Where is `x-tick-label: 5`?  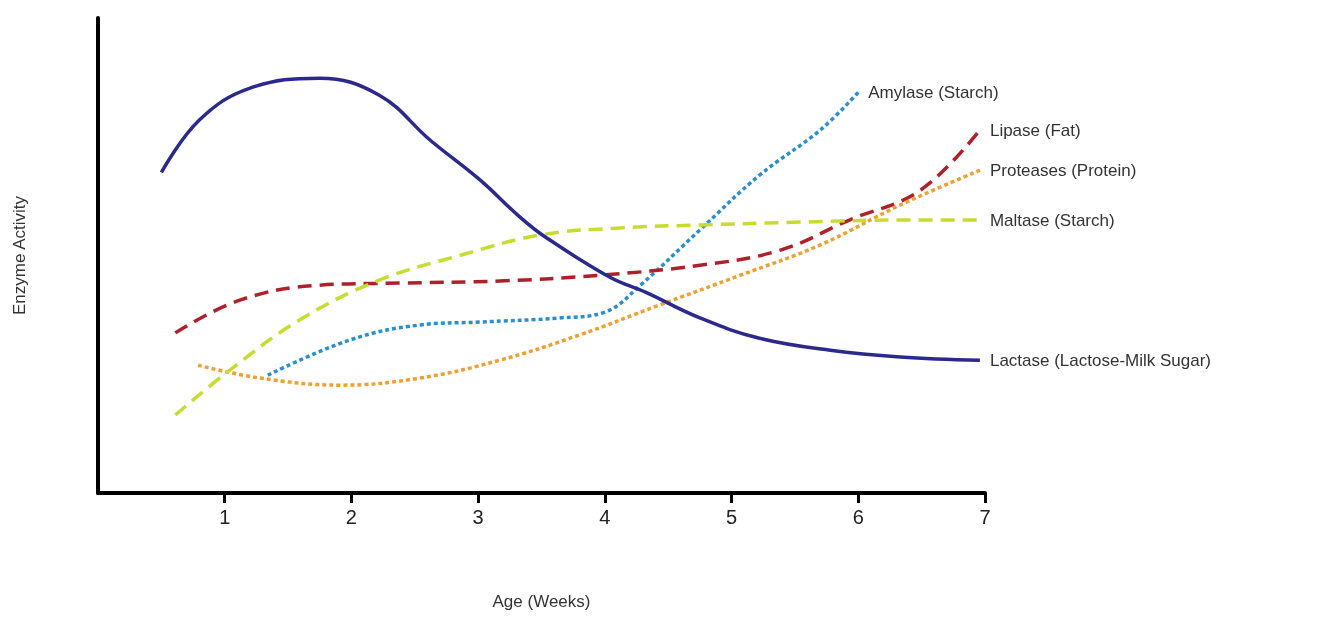
x-tick-label: 5 is located at coordinates (732, 517).